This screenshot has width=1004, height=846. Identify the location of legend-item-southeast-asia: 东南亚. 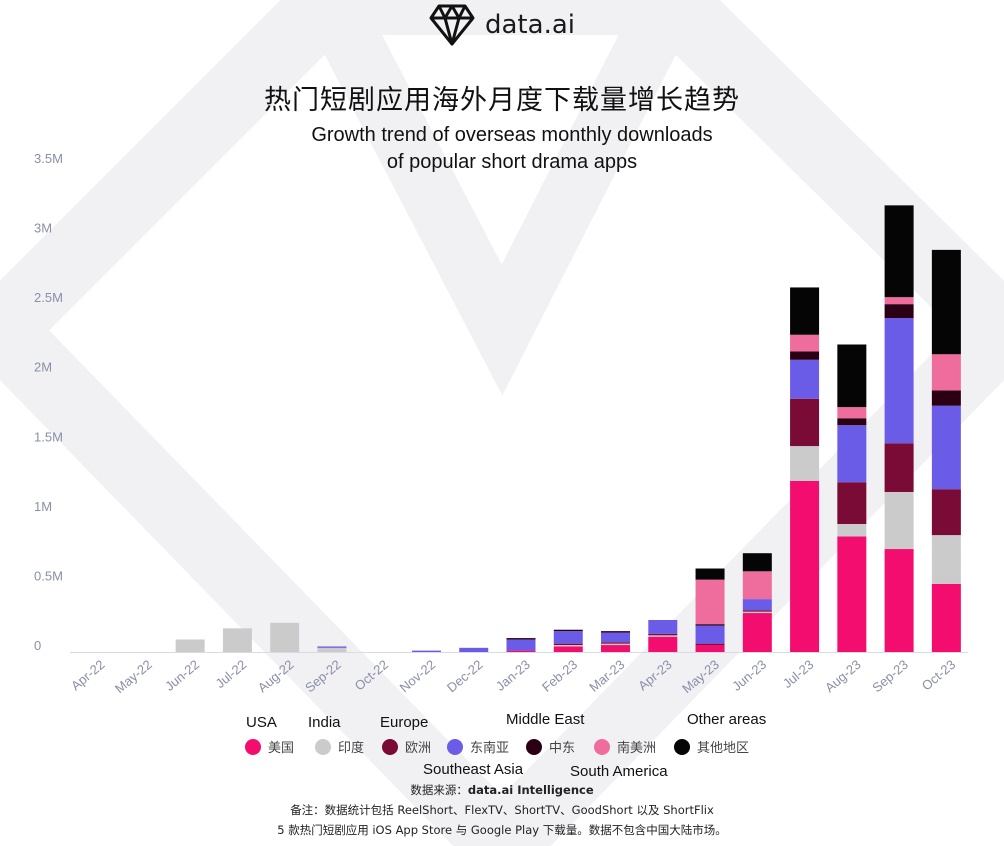
(486, 746).